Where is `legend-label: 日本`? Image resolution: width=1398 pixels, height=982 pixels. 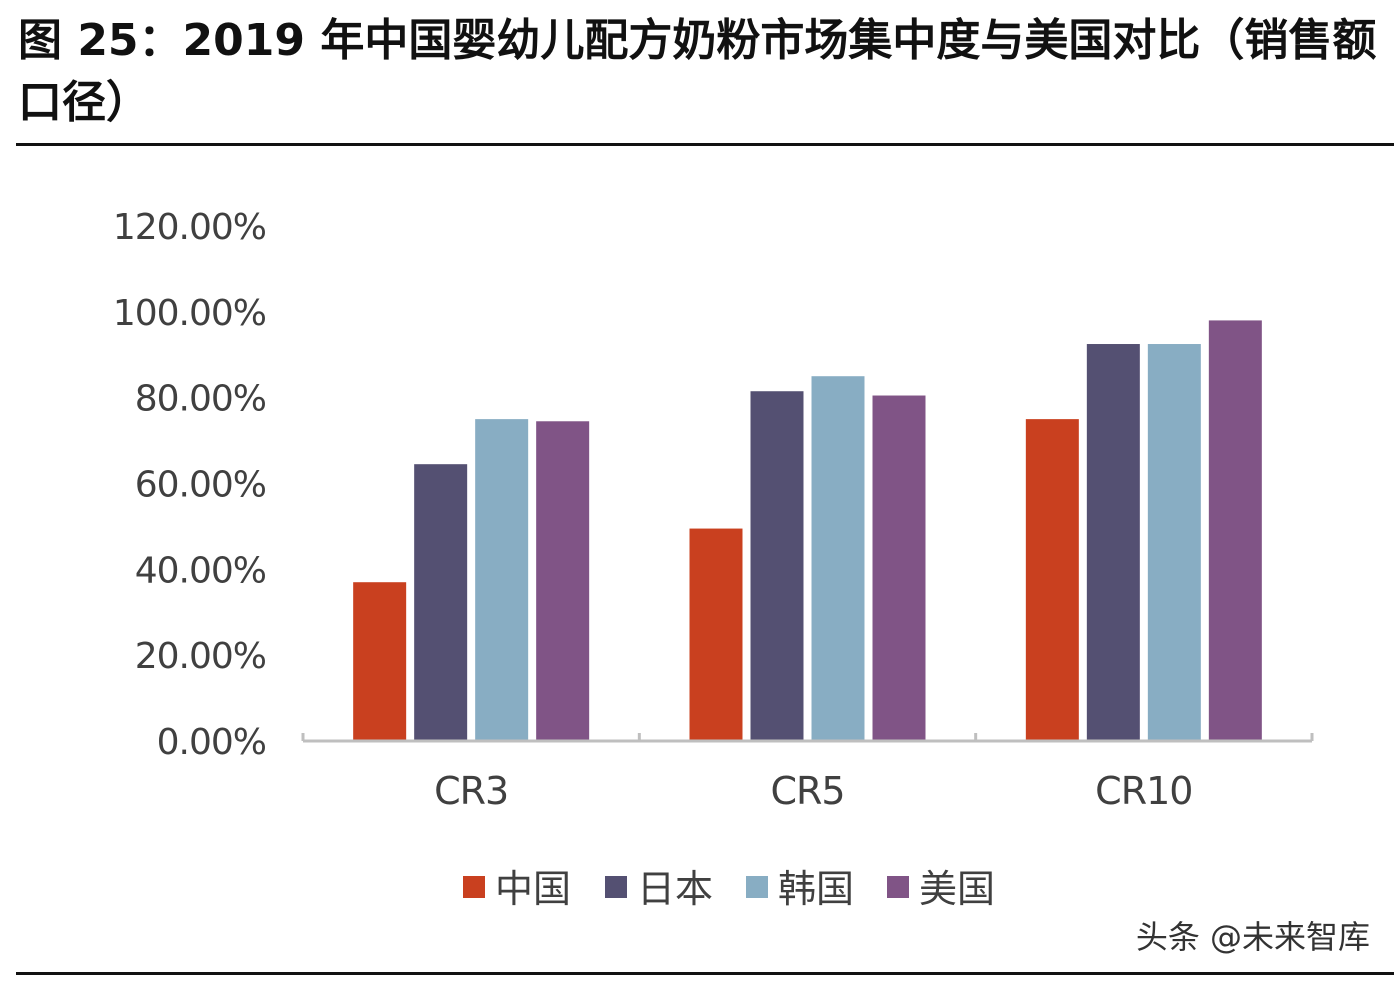
legend-label: 日本 is located at coordinates (675, 889).